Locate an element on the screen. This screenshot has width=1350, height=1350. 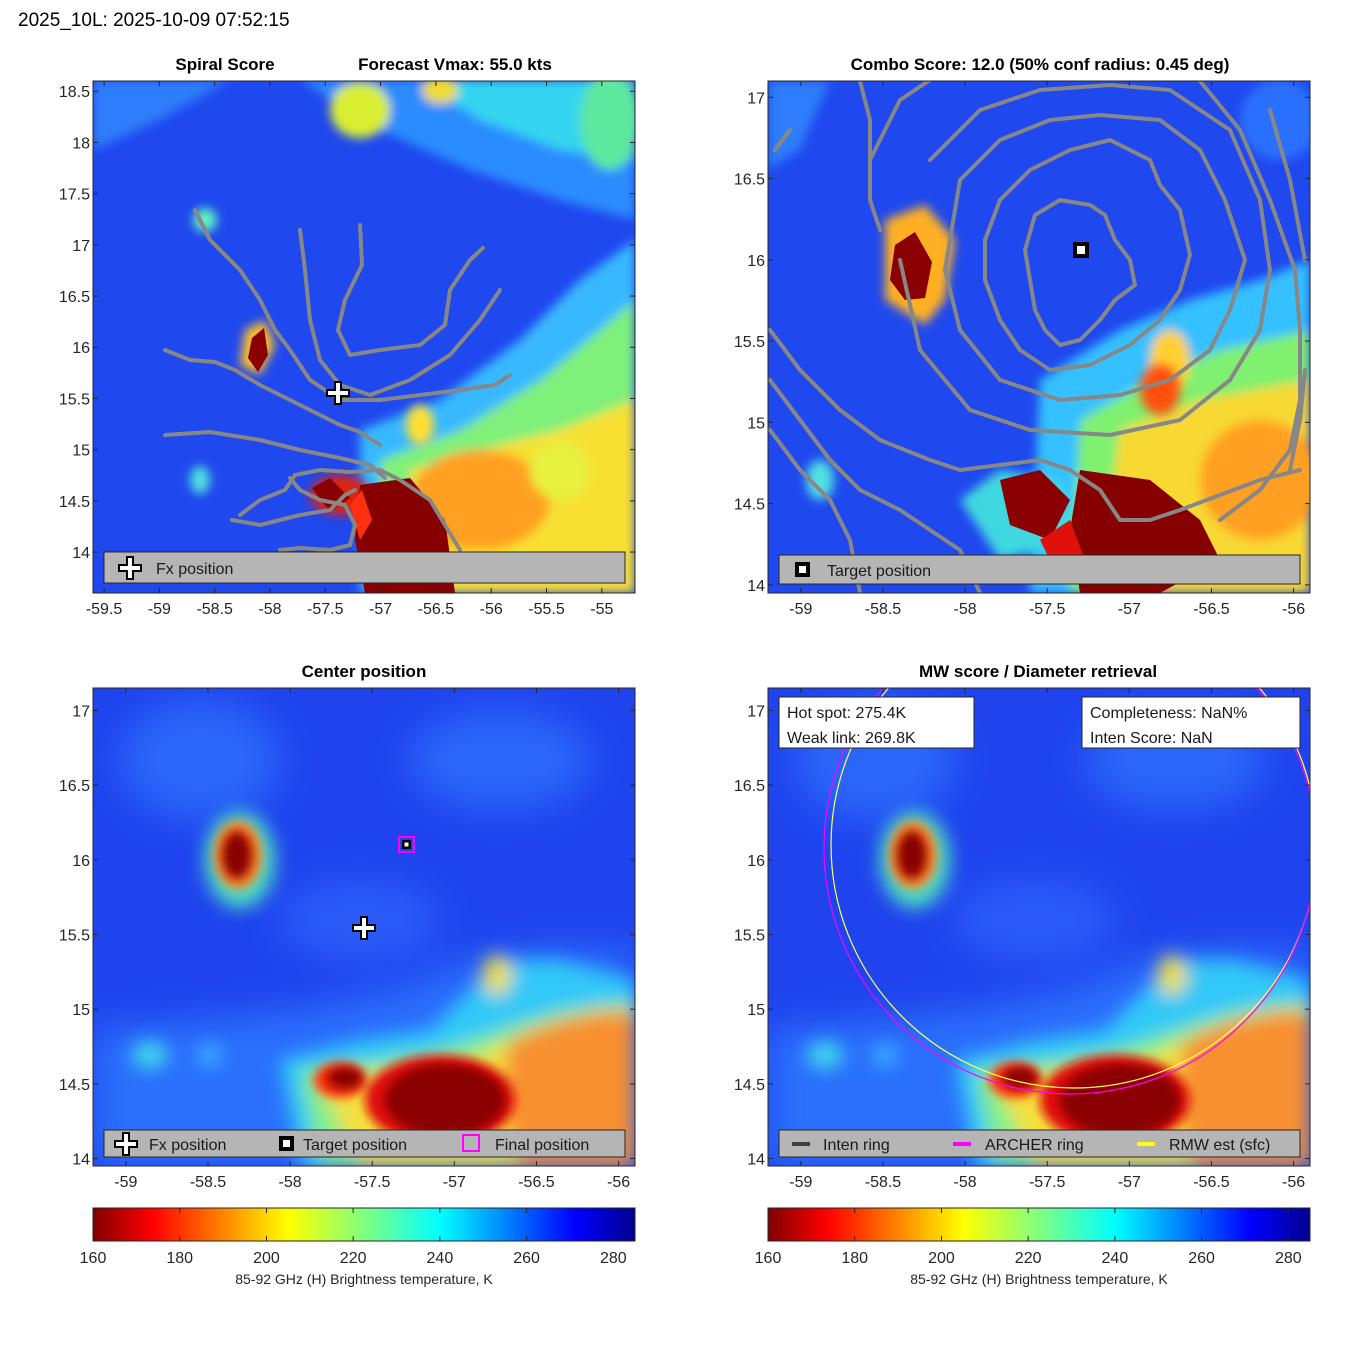
colorbar-tick-label: 200 is located at coordinates (941, 1258).